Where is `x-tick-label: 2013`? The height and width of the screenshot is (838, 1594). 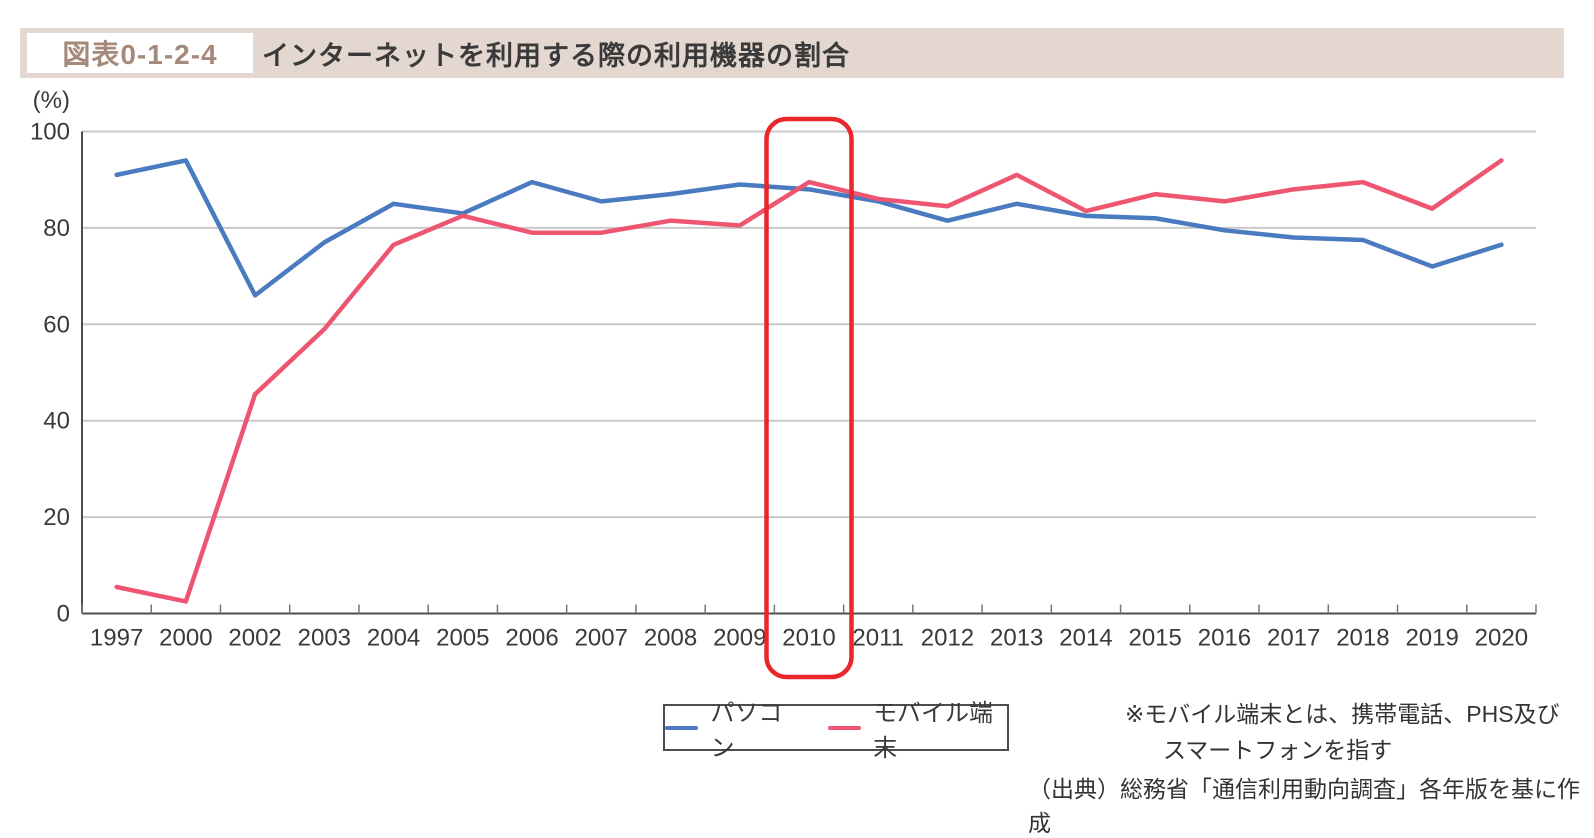 x-tick-label: 2013 is located at coordinates (1016, 638).